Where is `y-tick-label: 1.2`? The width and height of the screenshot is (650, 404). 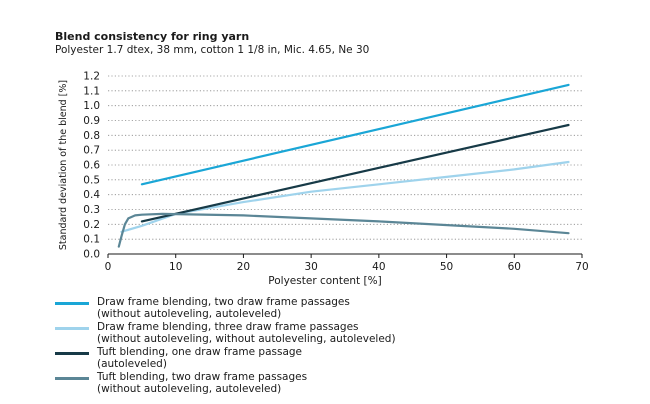 y-tick-label: 1.2 is located at coordinates (91, 77).